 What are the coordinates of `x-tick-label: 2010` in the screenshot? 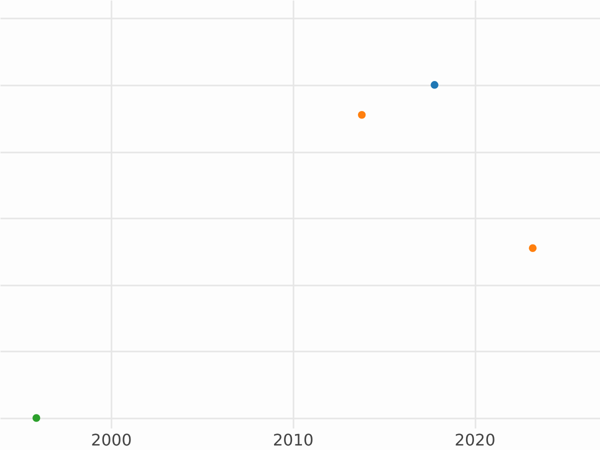 It's located at (293, 440).